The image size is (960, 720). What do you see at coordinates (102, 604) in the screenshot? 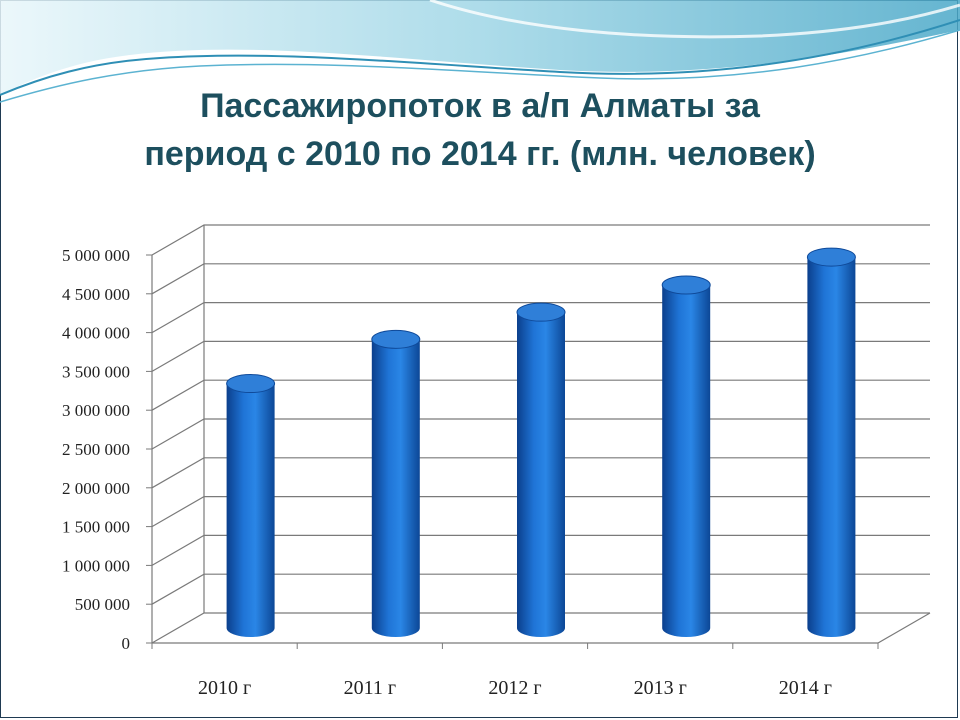
I see `y-tick-label: 500 000` at bounding box center [102, 604].